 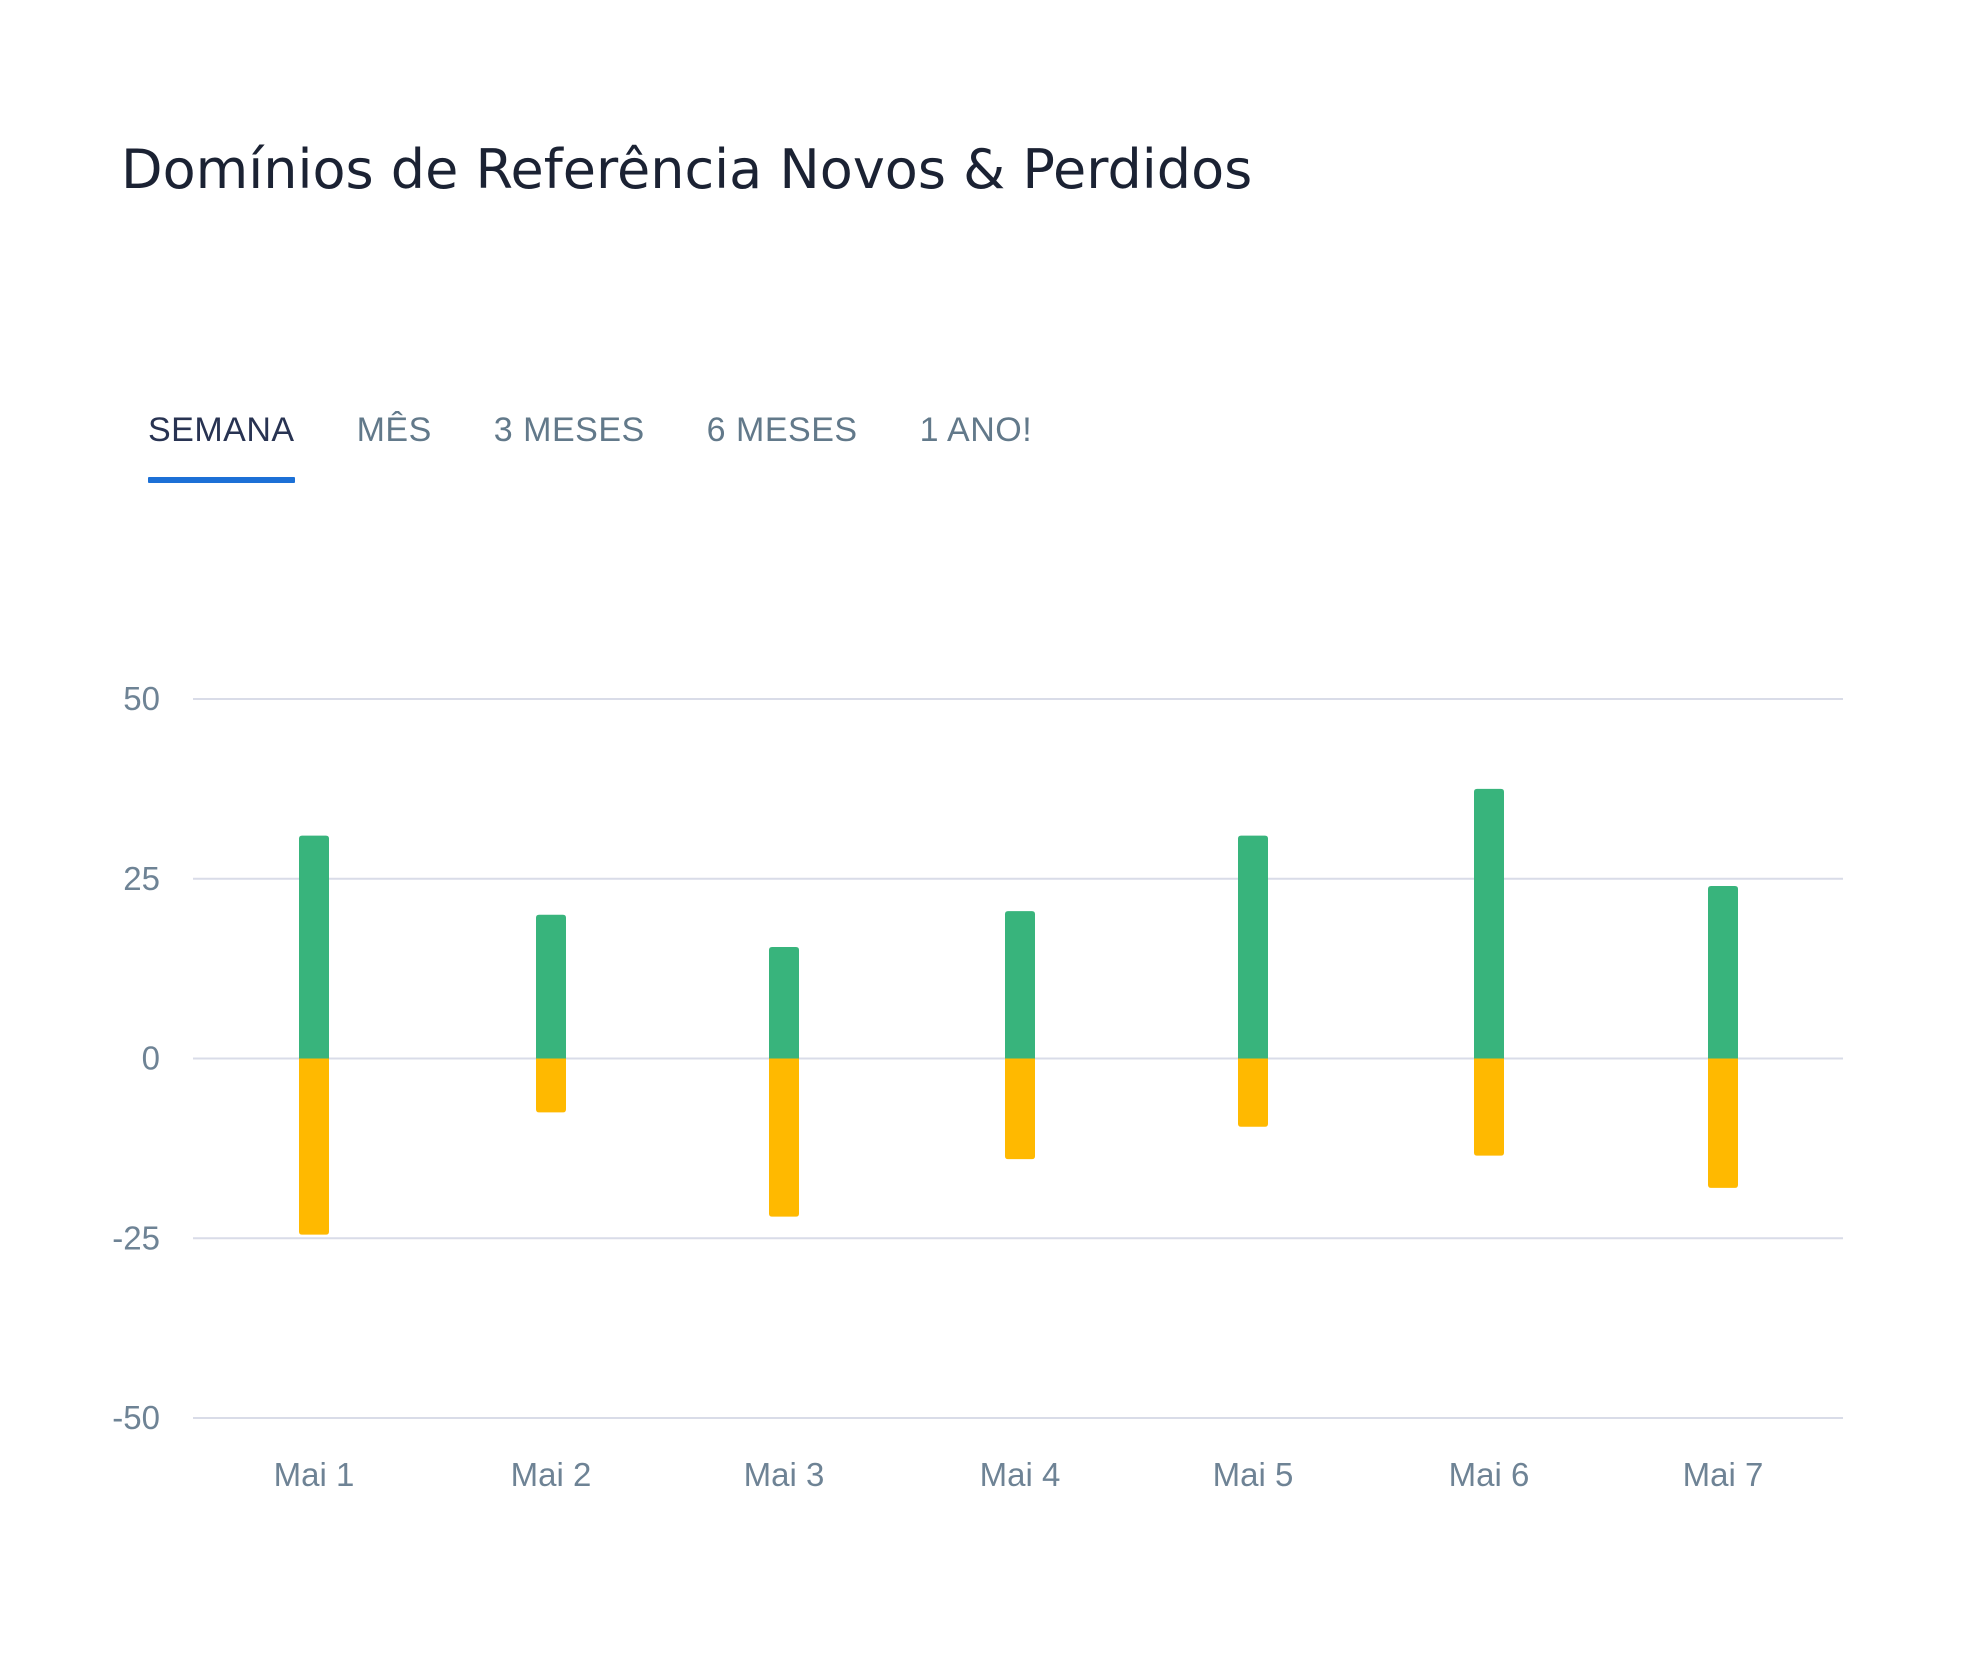 I want to click on x-tick-label: Mai 3, so click(x=784, y=1474).